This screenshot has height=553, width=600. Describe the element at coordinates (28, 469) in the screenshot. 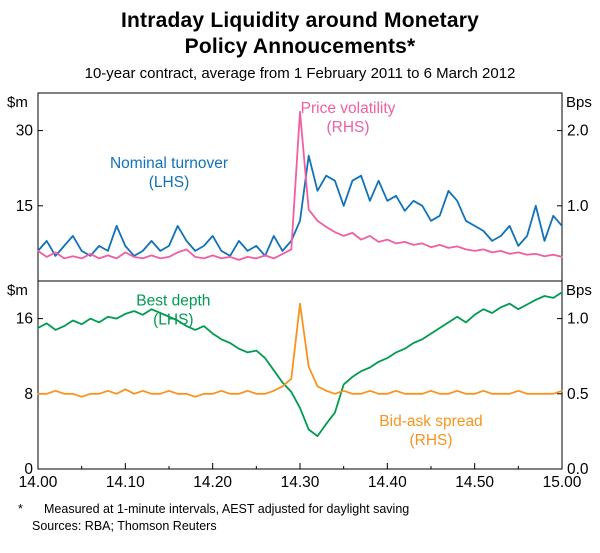

I see `left-tick-label: 0` at that location.